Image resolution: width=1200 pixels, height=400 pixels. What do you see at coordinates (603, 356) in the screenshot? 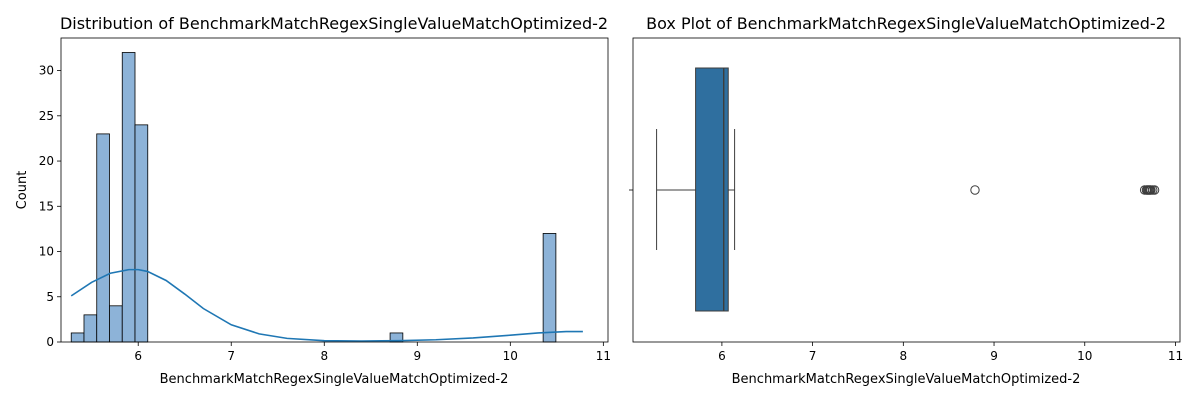
I see `histogram-x-tick-label: 11` at bounding box center [603, 356].